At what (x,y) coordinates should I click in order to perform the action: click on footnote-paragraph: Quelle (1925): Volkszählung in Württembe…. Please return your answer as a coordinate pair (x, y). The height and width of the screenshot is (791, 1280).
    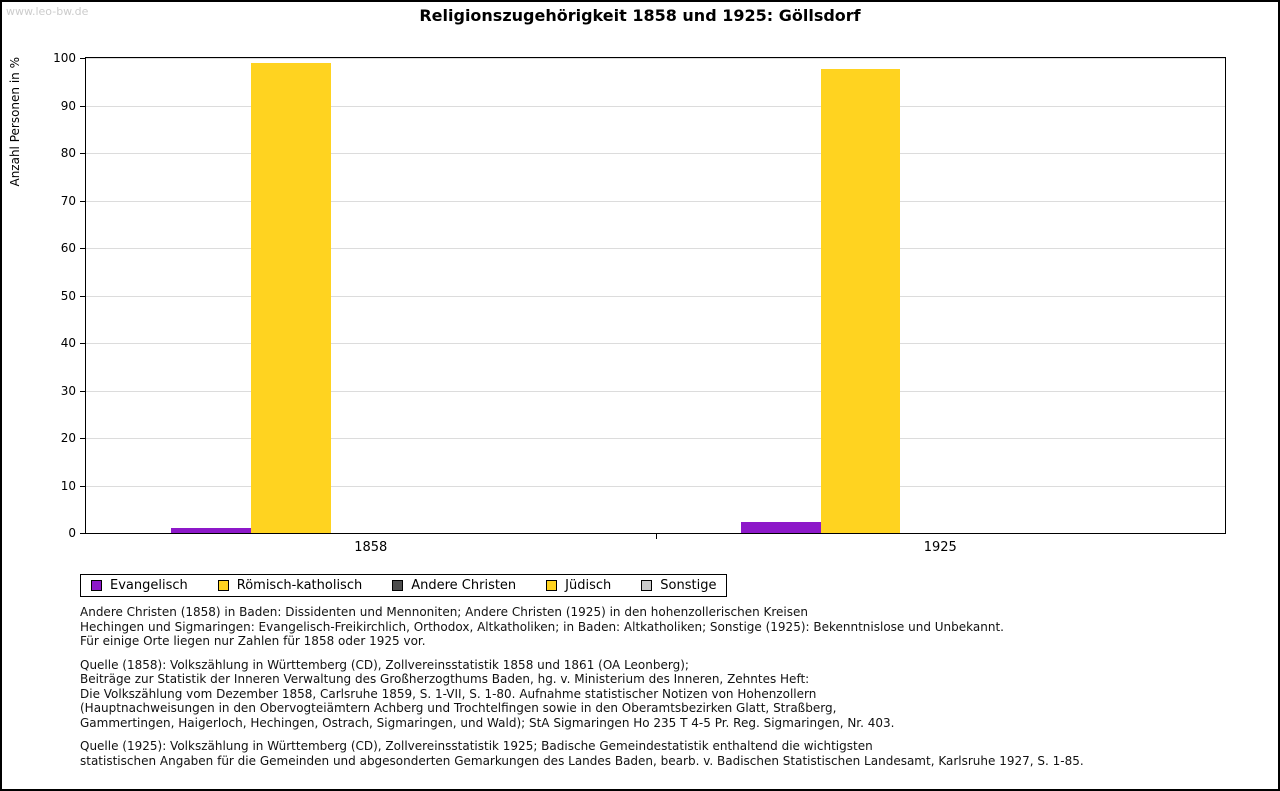
    Looking at the image, I should click on (582, 753).